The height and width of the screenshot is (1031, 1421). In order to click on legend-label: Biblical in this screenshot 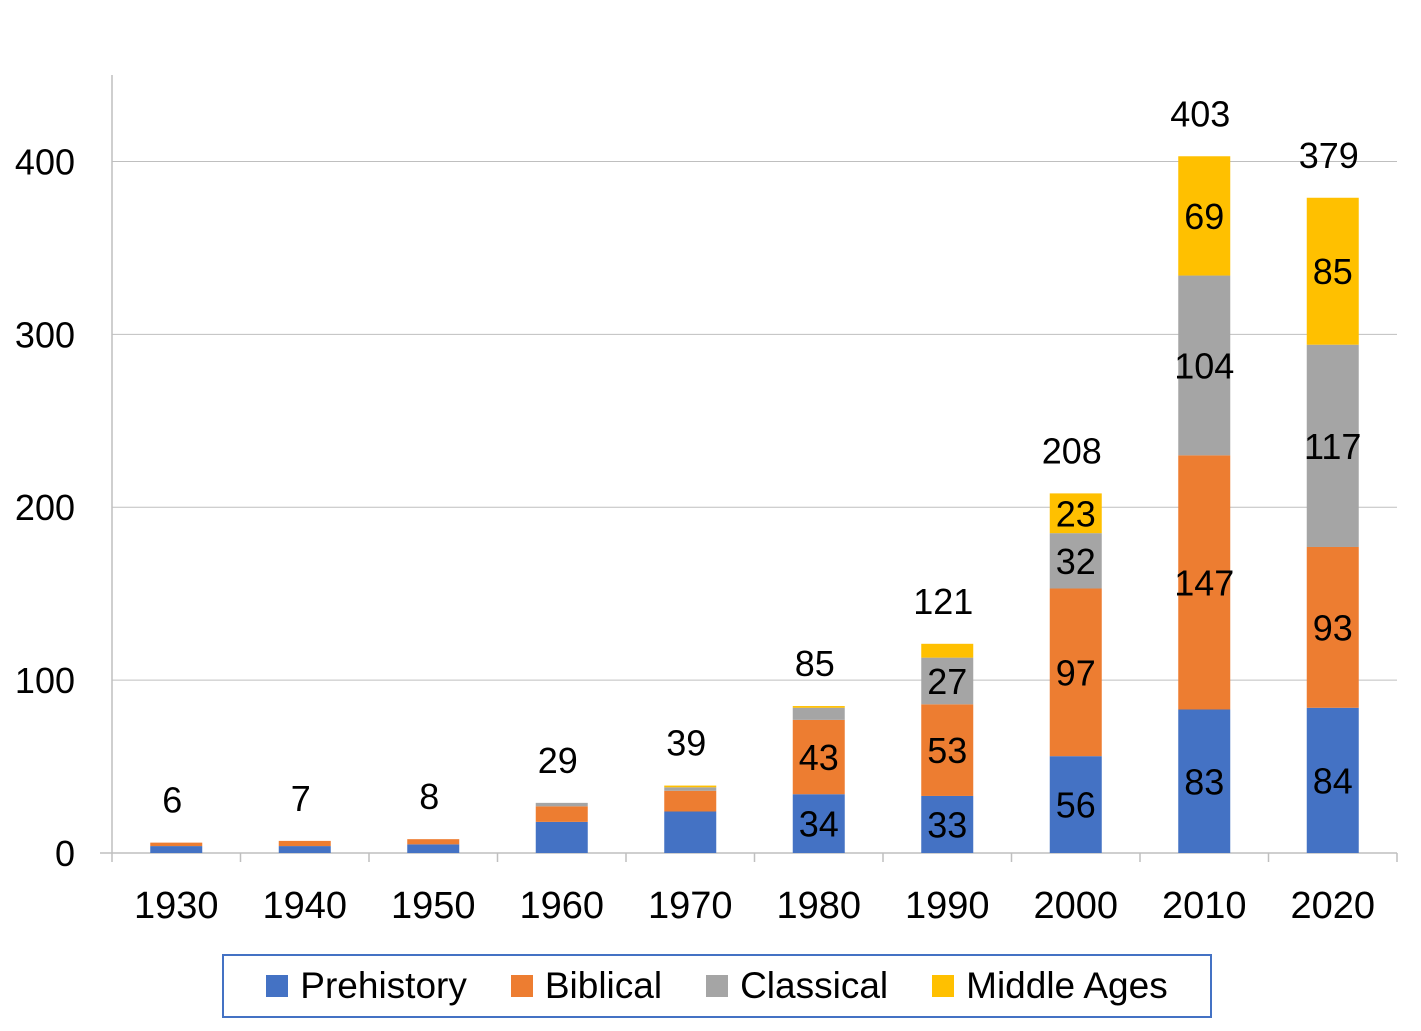, I will do `click(603, 985)`.